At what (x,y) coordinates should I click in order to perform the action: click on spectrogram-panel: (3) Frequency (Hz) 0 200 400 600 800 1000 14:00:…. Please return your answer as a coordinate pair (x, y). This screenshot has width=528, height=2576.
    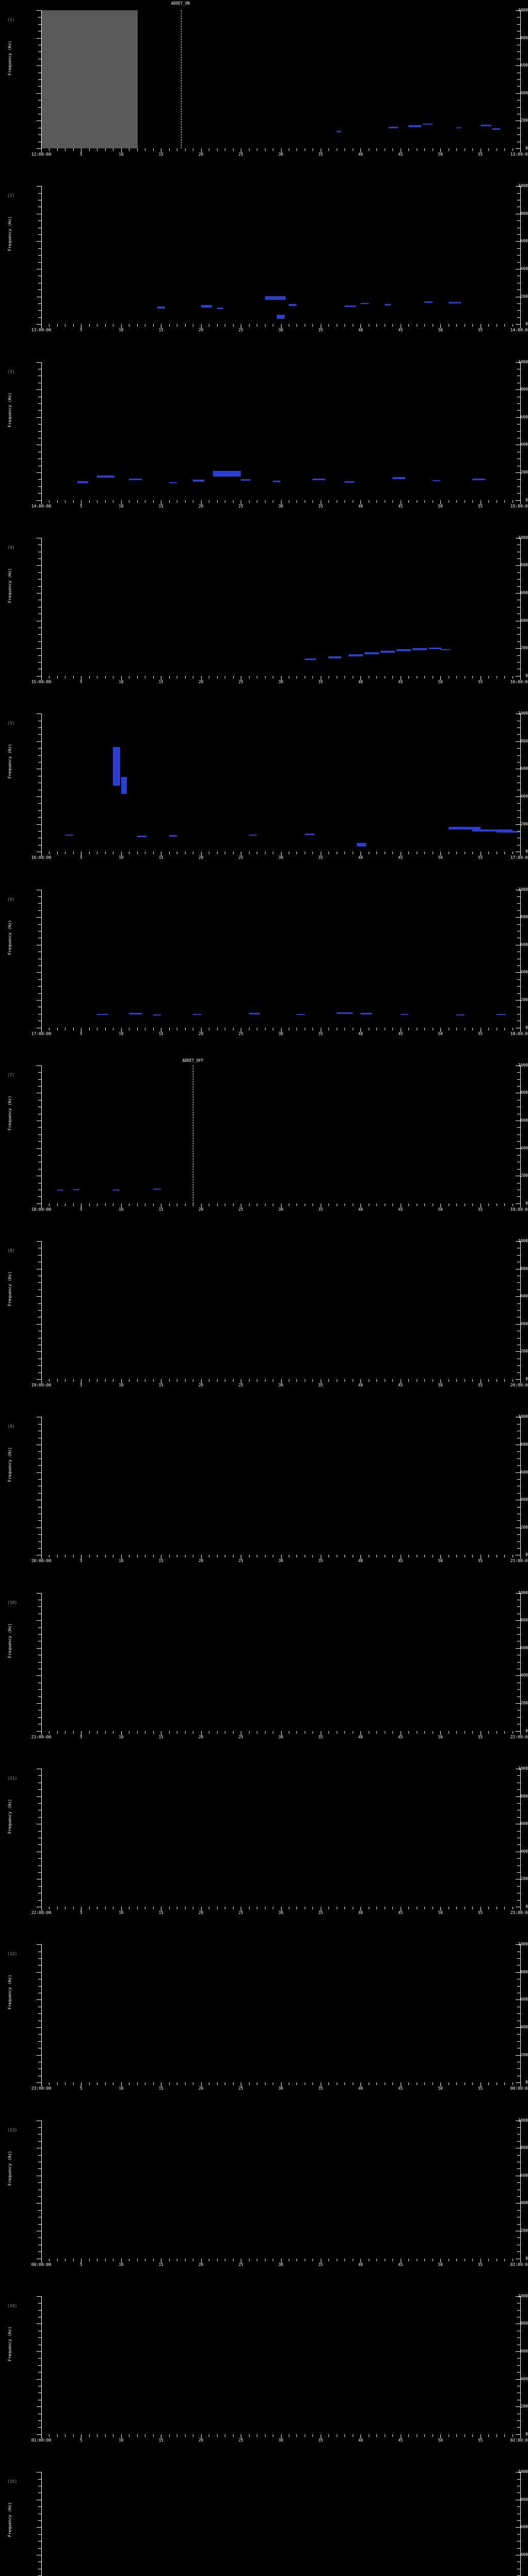
    Looking at the image, I should click on (264, 440).